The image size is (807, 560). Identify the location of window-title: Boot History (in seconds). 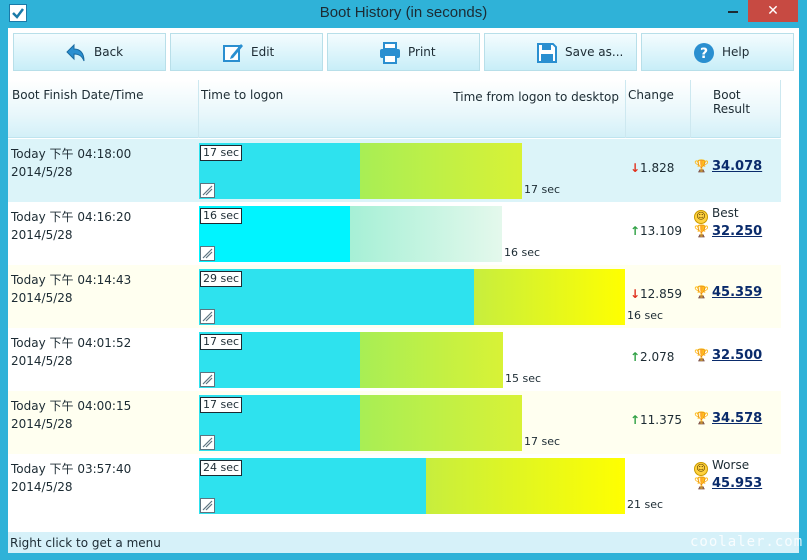
(403, 12).